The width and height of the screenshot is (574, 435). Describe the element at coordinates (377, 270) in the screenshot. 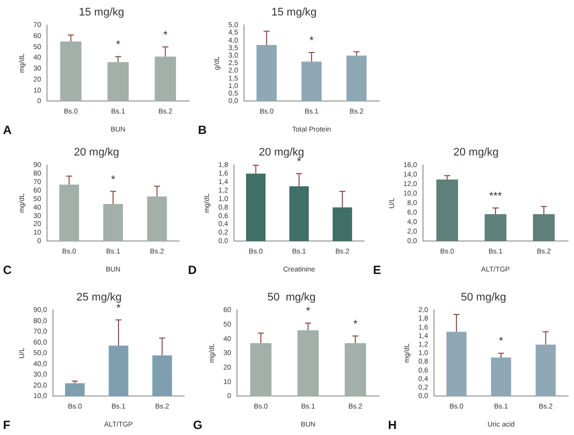

I see `text: E` at that location.